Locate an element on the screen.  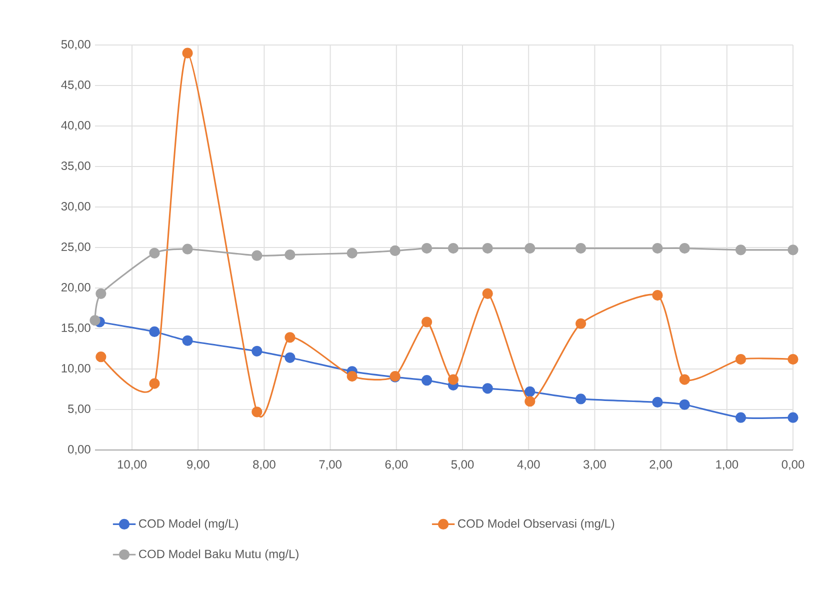
y-tick-label: 40,00 is located at coordinates (75, 126).